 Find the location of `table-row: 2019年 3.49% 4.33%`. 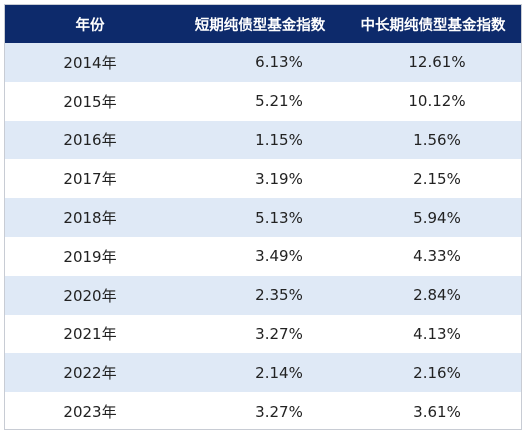

table-row: 2019年 3.49% 4.33% is located at coordinates (263, 256).